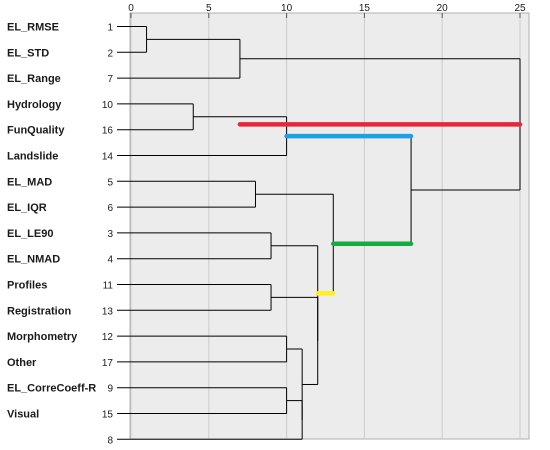  What do you see at coordinates (110, 208) in the screenshot?
I see `case-number-label: 6` at bounding box center [110, 208].